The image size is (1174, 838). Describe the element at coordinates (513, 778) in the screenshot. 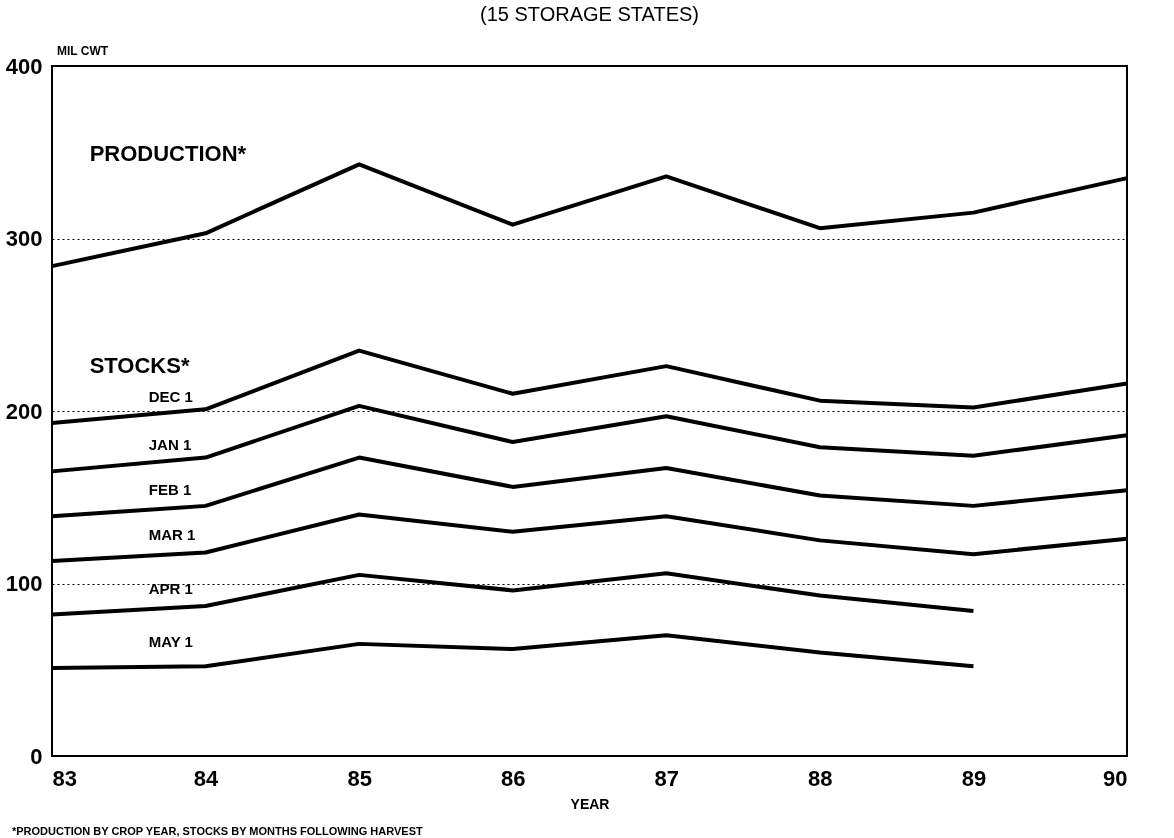

I see `x-tick-label: 86` at that location.